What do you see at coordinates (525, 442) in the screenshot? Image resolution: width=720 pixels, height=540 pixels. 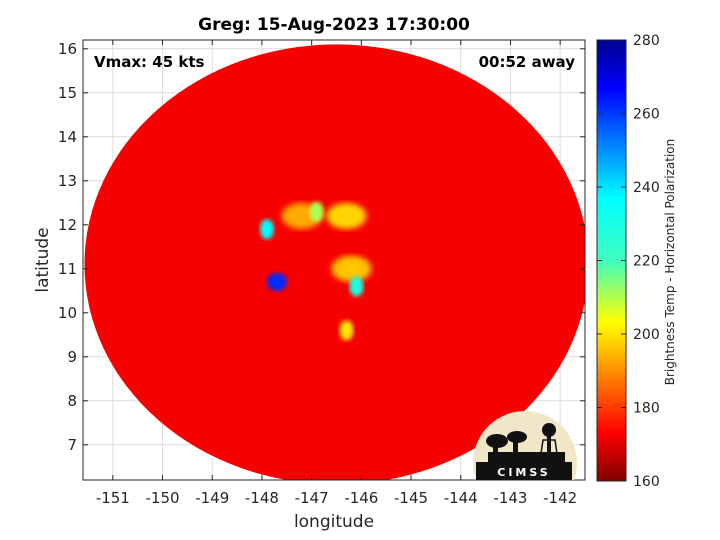 I see `logo-radar-icon` at bounding box center [525, 442].